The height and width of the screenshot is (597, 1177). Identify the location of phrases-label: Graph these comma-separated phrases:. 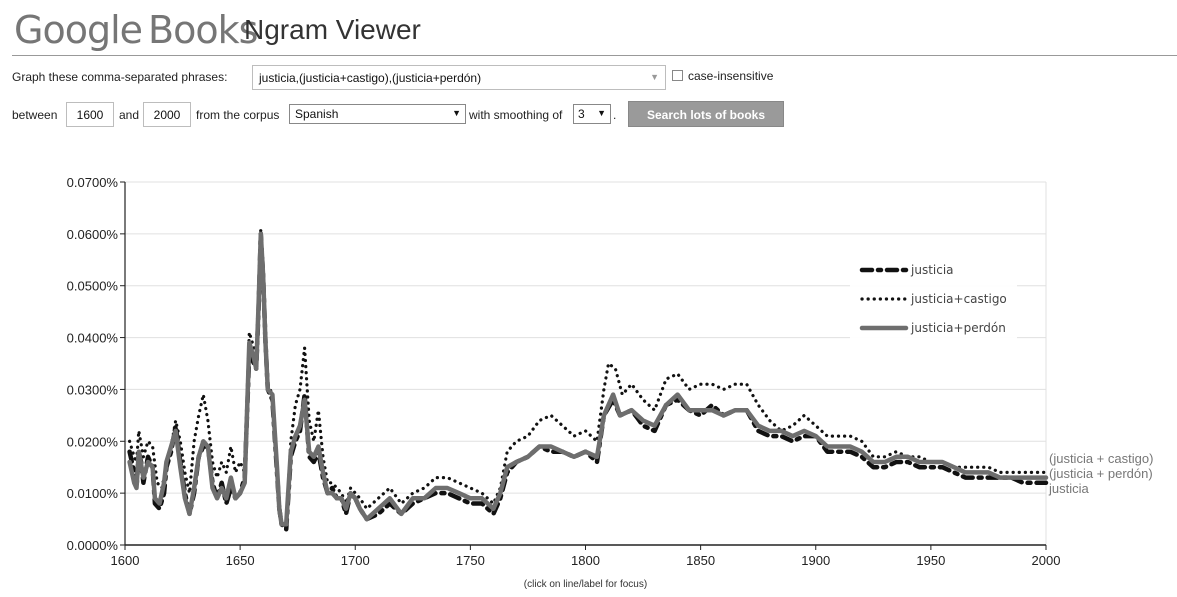
(120, 77).